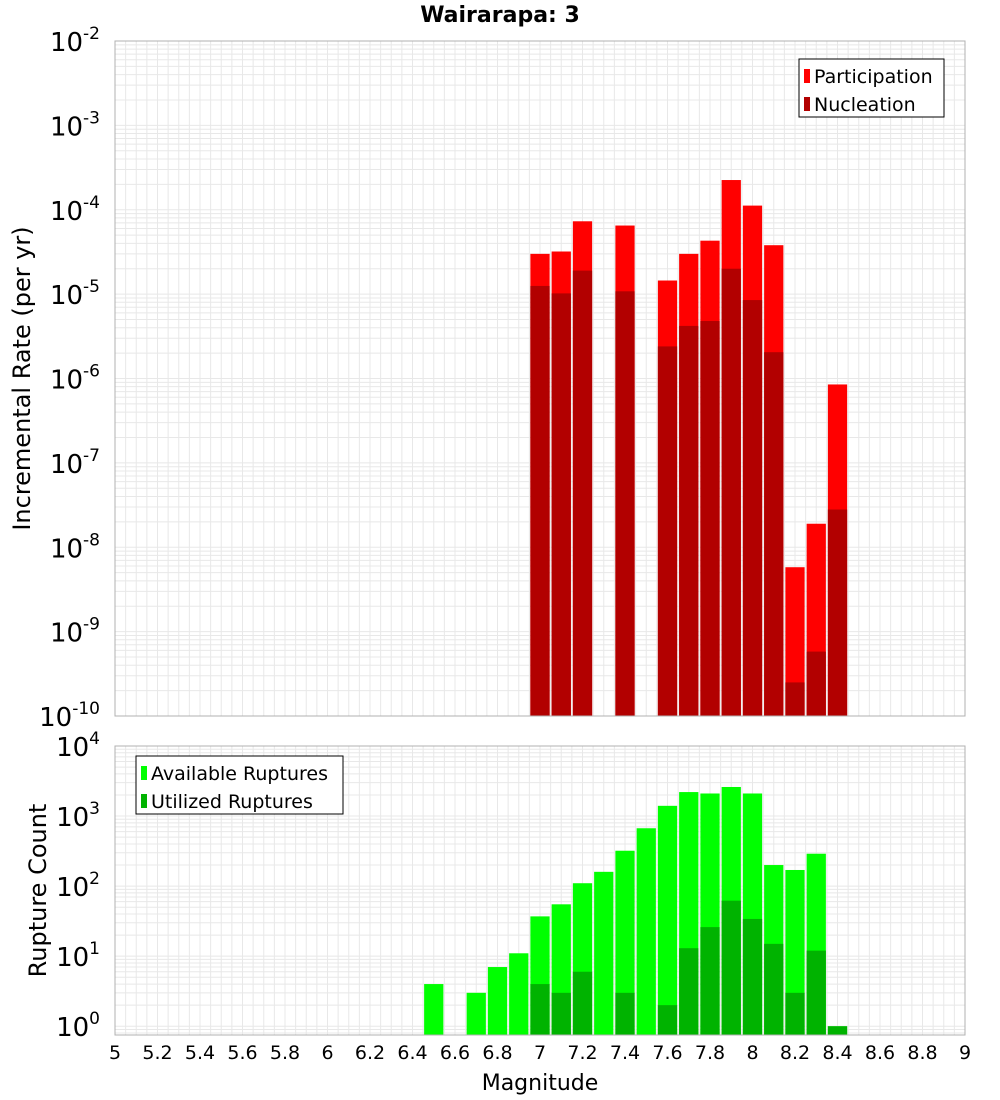 The image size is (1000, 1100). What do you see at coordinates (78, 746) in the screenshot?
I see `y-tick-label: 10⁴` at bounding box center [78, 746].